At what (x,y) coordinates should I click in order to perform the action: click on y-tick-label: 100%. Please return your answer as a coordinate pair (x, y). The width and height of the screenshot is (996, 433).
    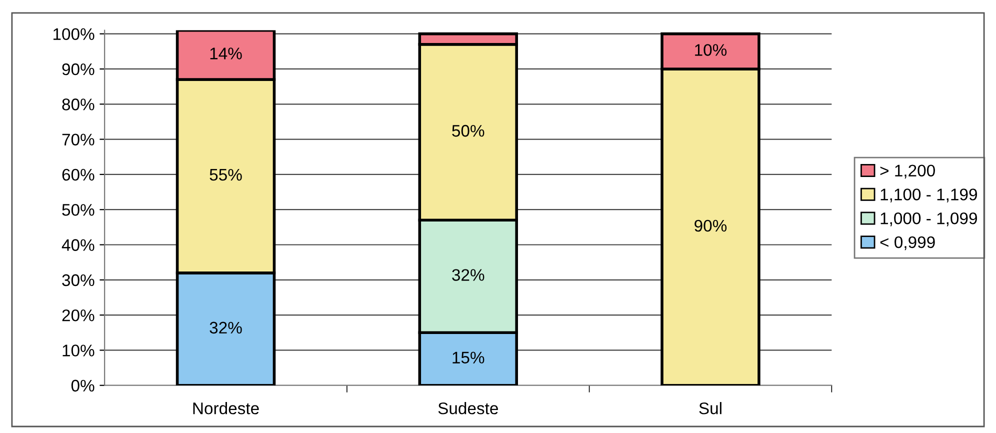
    Looking at the image, I should click on (74, 34).